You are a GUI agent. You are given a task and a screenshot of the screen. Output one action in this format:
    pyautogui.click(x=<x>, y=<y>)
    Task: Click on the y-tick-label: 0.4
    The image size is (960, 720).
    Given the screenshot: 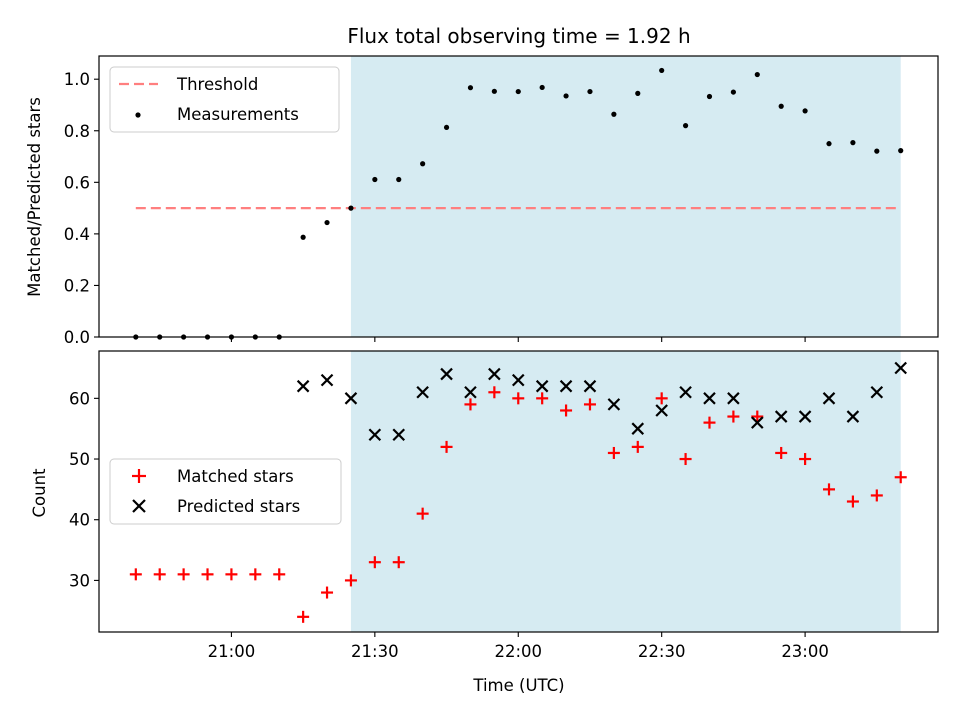 What is the action you would take?
    pyautogui.click(x=77, y=234)
    